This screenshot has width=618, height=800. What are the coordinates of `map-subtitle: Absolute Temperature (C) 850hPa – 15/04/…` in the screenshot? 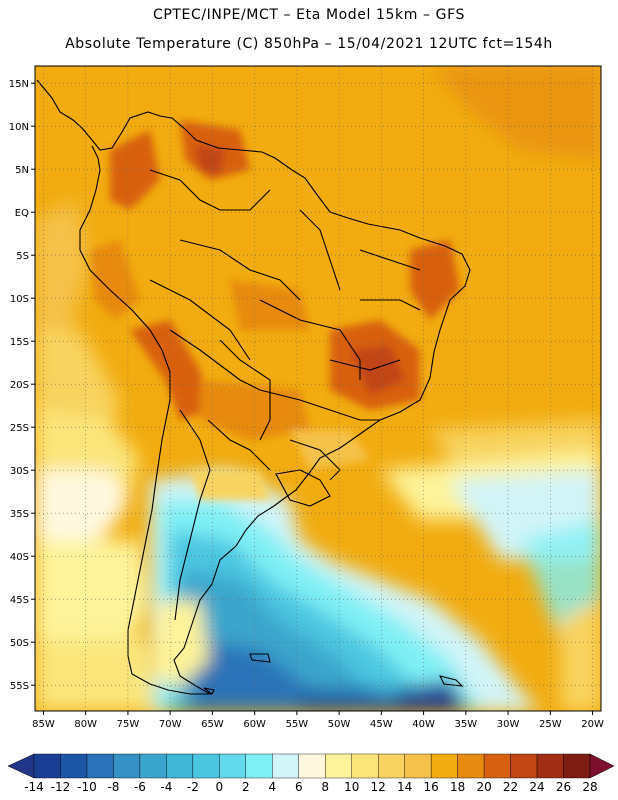 It's located at (309, 44).